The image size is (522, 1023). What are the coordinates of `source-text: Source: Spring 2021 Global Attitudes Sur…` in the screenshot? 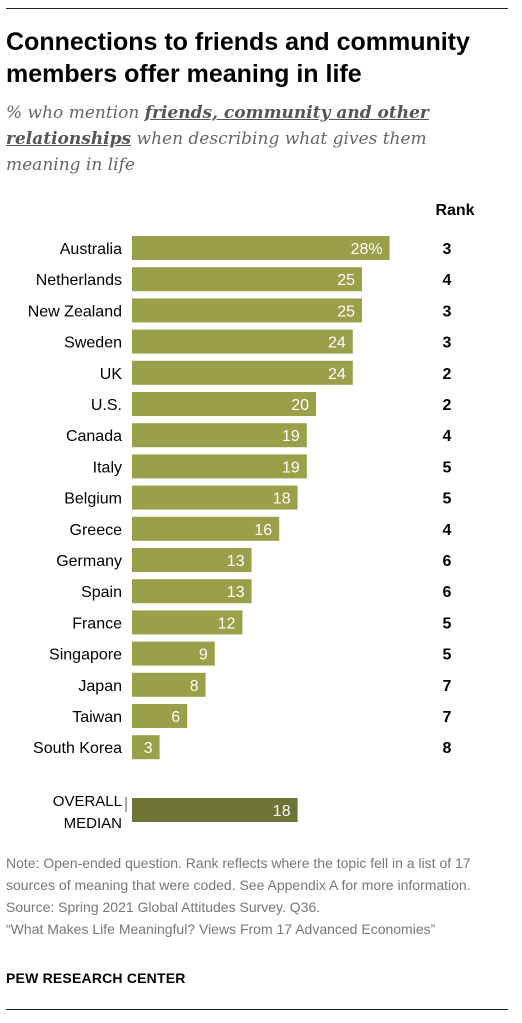 It's located at (163, 907).